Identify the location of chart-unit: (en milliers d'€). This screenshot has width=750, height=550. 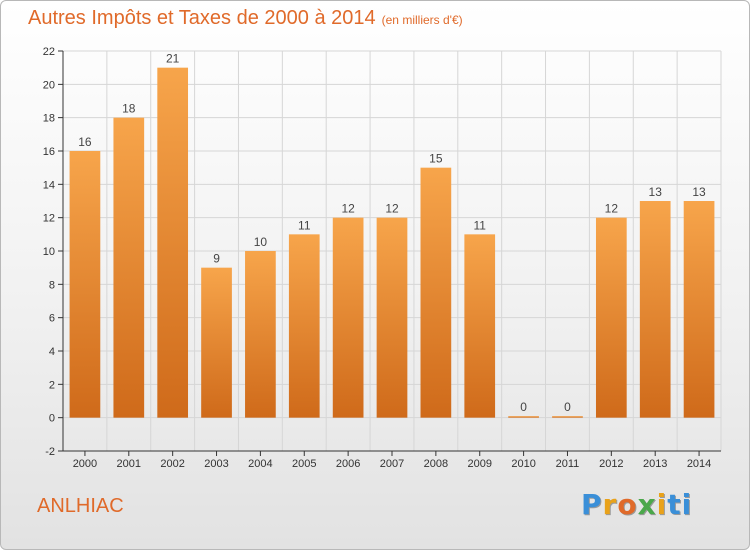
(422, 20).